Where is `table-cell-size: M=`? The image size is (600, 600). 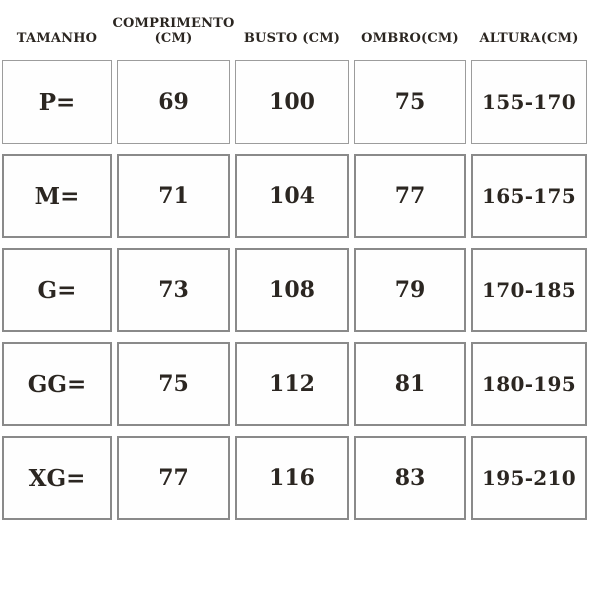 table-cell-size: M= is located at coordinates (57, 196).